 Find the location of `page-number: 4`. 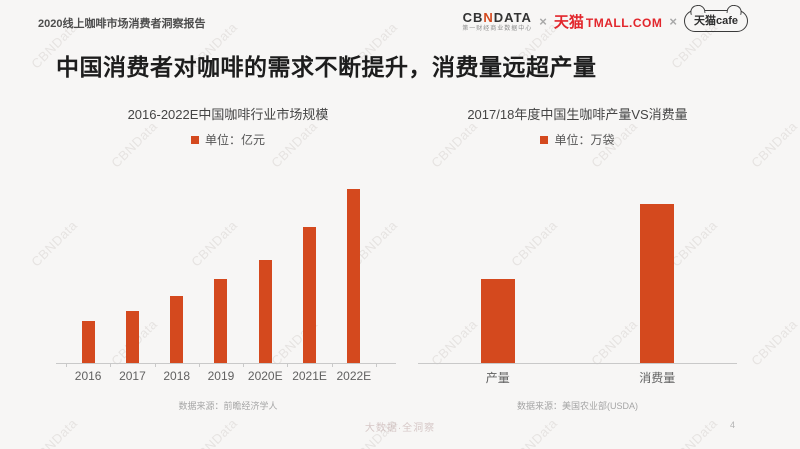

page-number: 4 is located at coordinates (733, 425).